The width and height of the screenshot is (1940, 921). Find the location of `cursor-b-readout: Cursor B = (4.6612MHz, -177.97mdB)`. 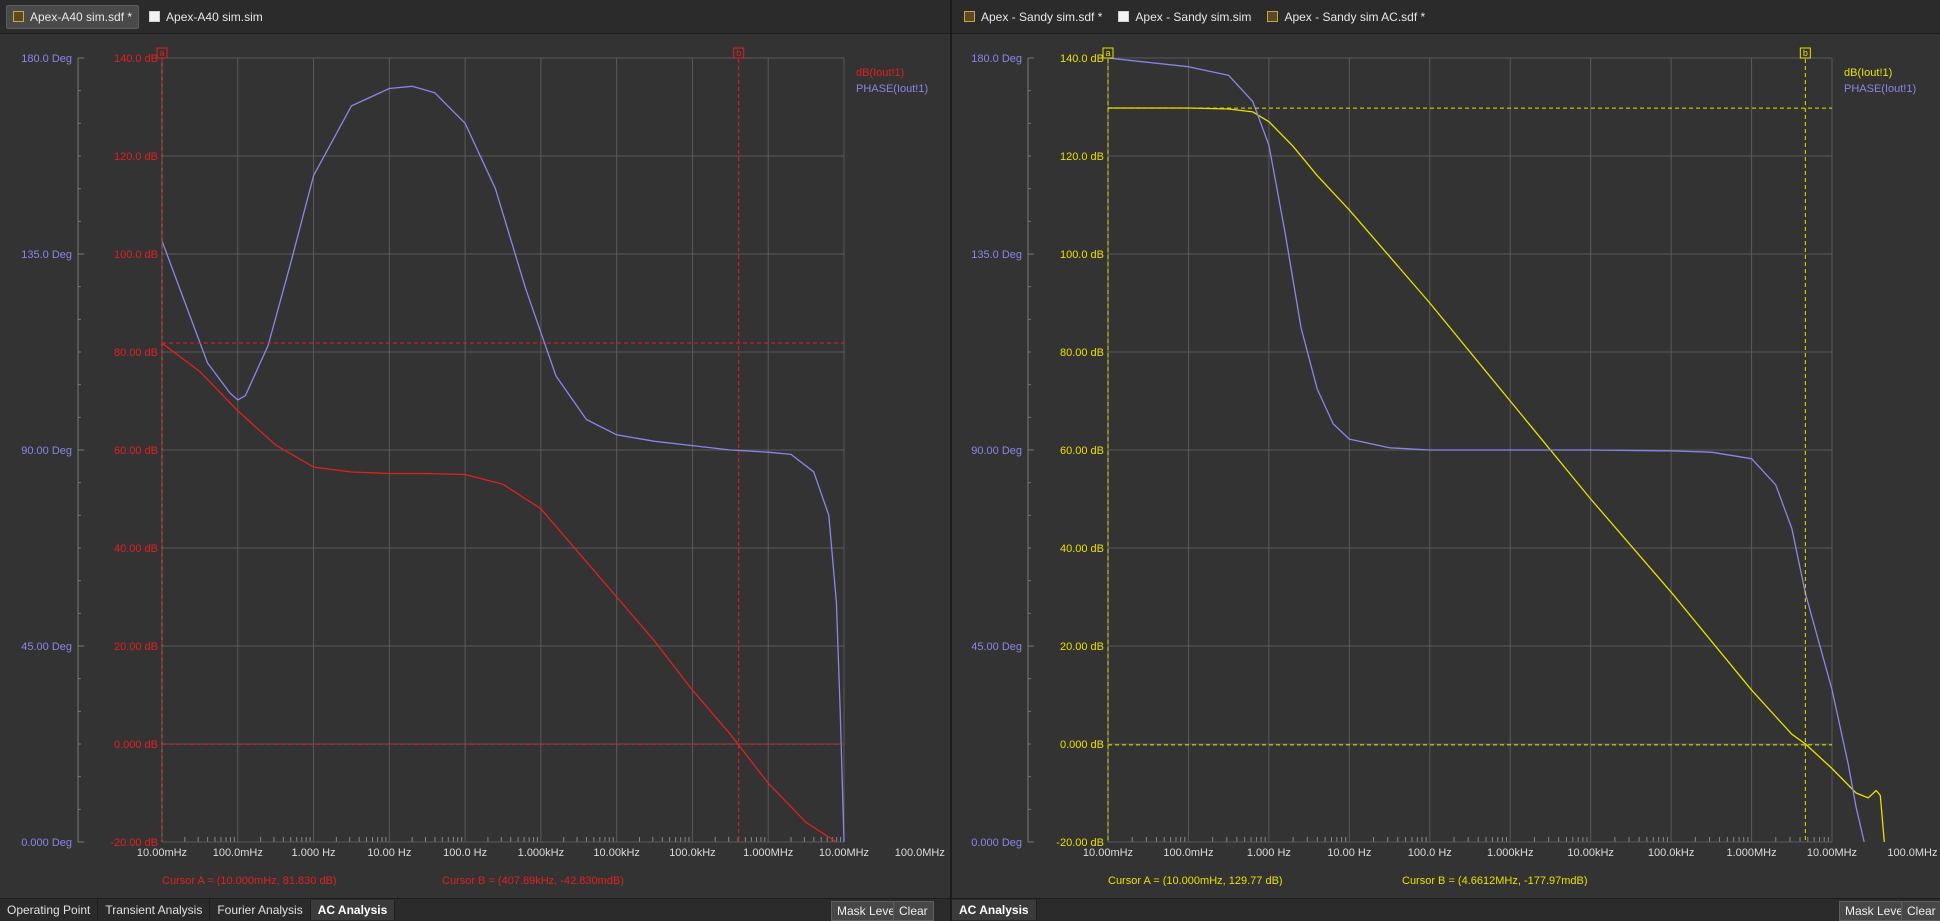

cursor-b-readout: Cursor B = (4.6612MHz, -177.97mdB) is located at coordinates (1495, 880).